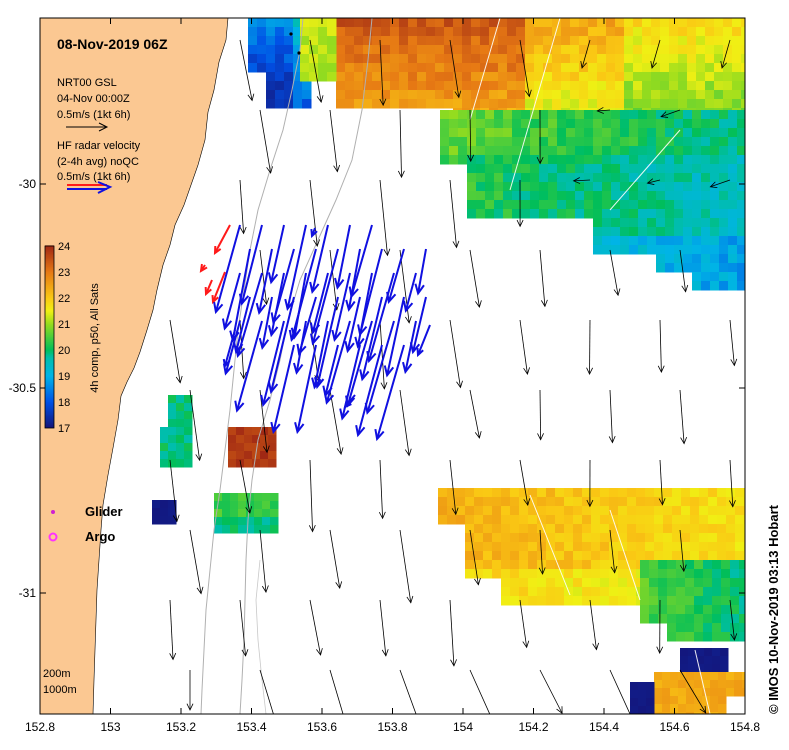  Describe the element at coordinates (392, 727) in the screenshot. I see `x-tick-label: 153.8` at that location.